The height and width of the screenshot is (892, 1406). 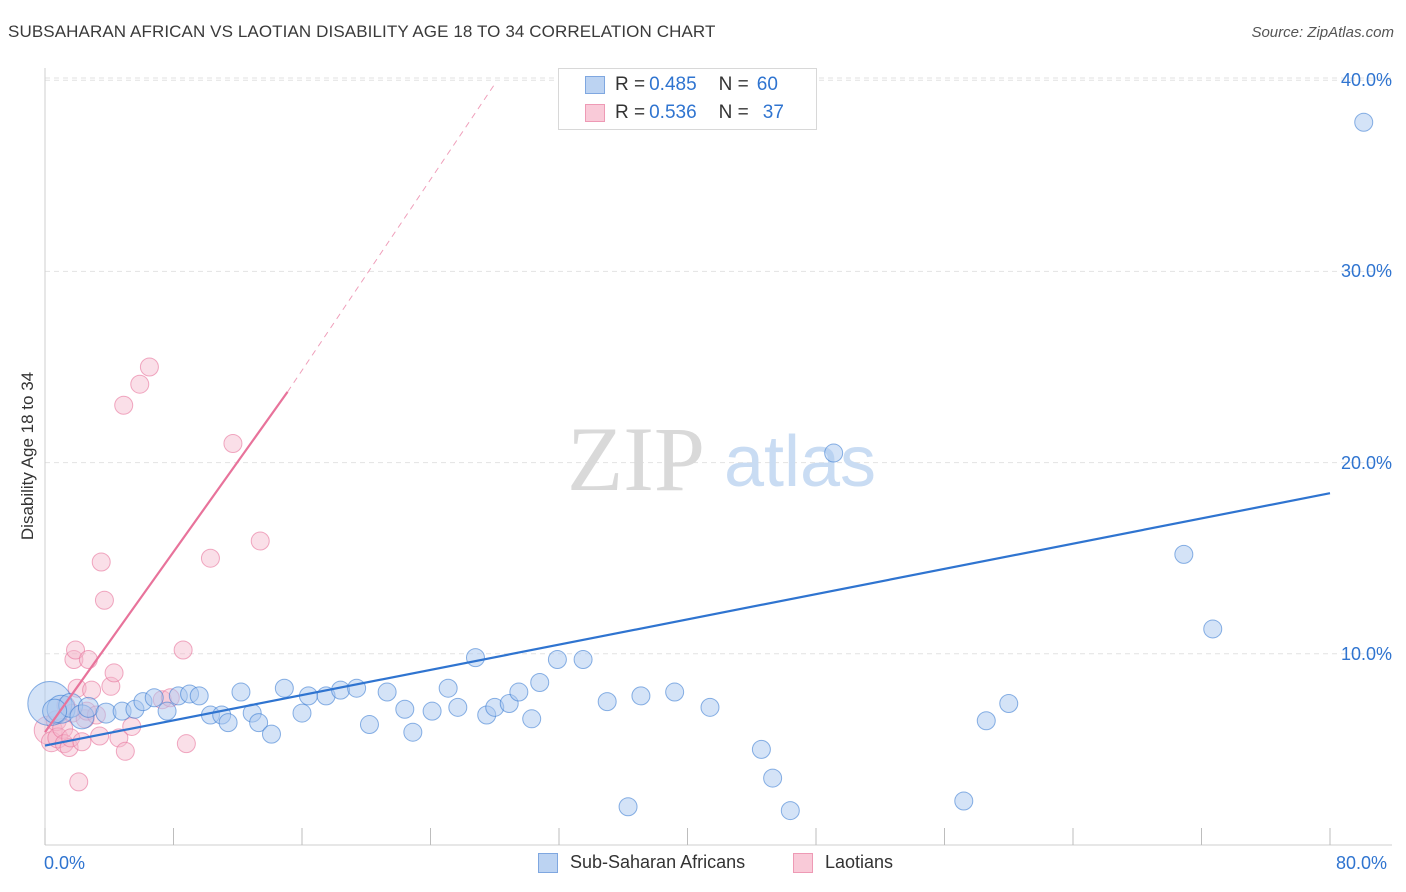 What do you see at coordinates (391, 238) in the screenshot?
I see `laotian-trend-extension` at bounding box center [391, 238].